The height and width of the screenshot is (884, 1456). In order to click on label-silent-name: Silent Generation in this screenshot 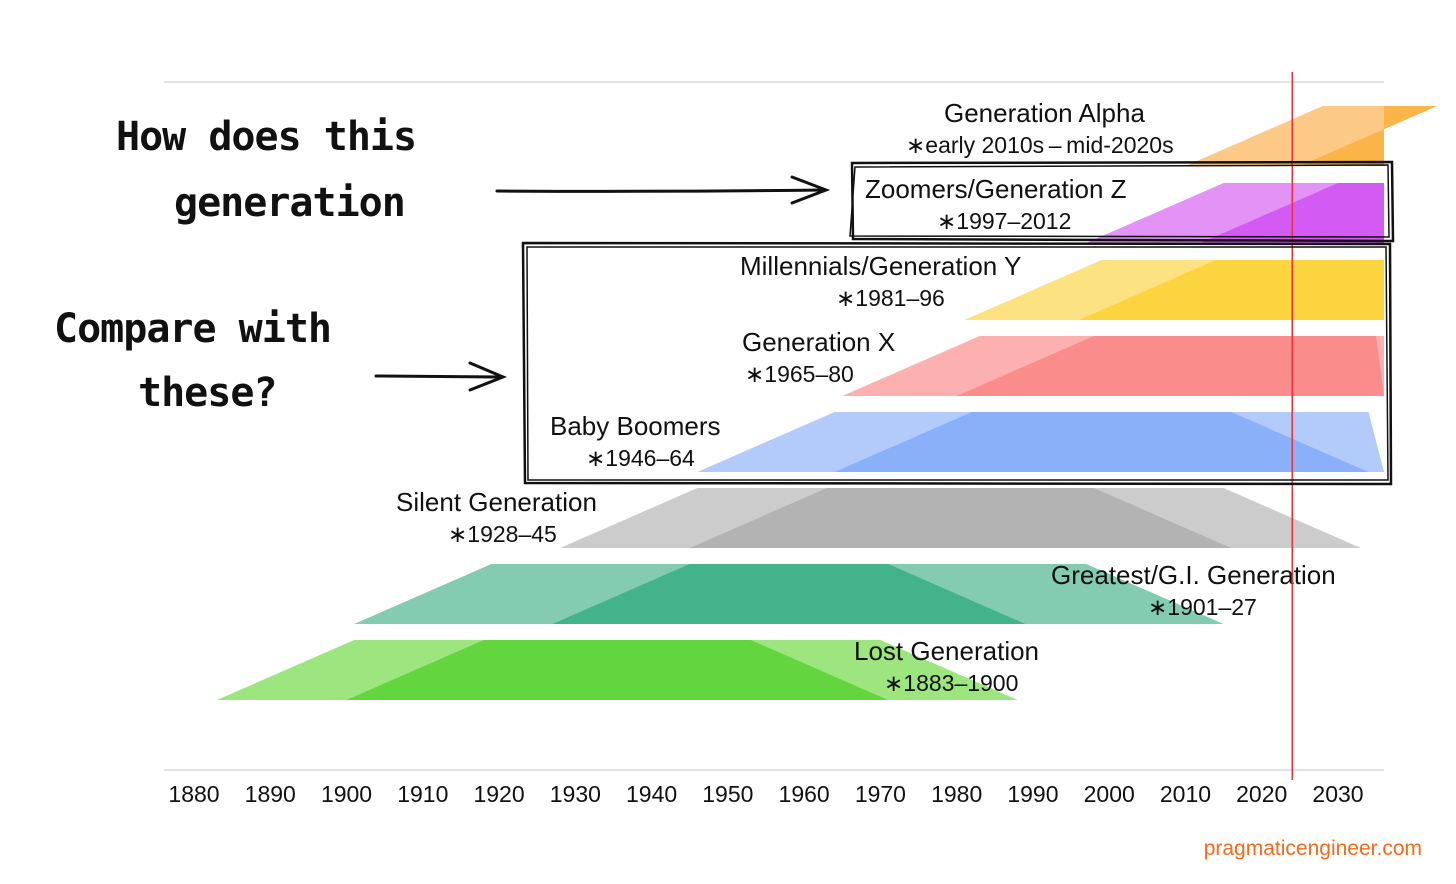, I will do `click(496, 502)`.